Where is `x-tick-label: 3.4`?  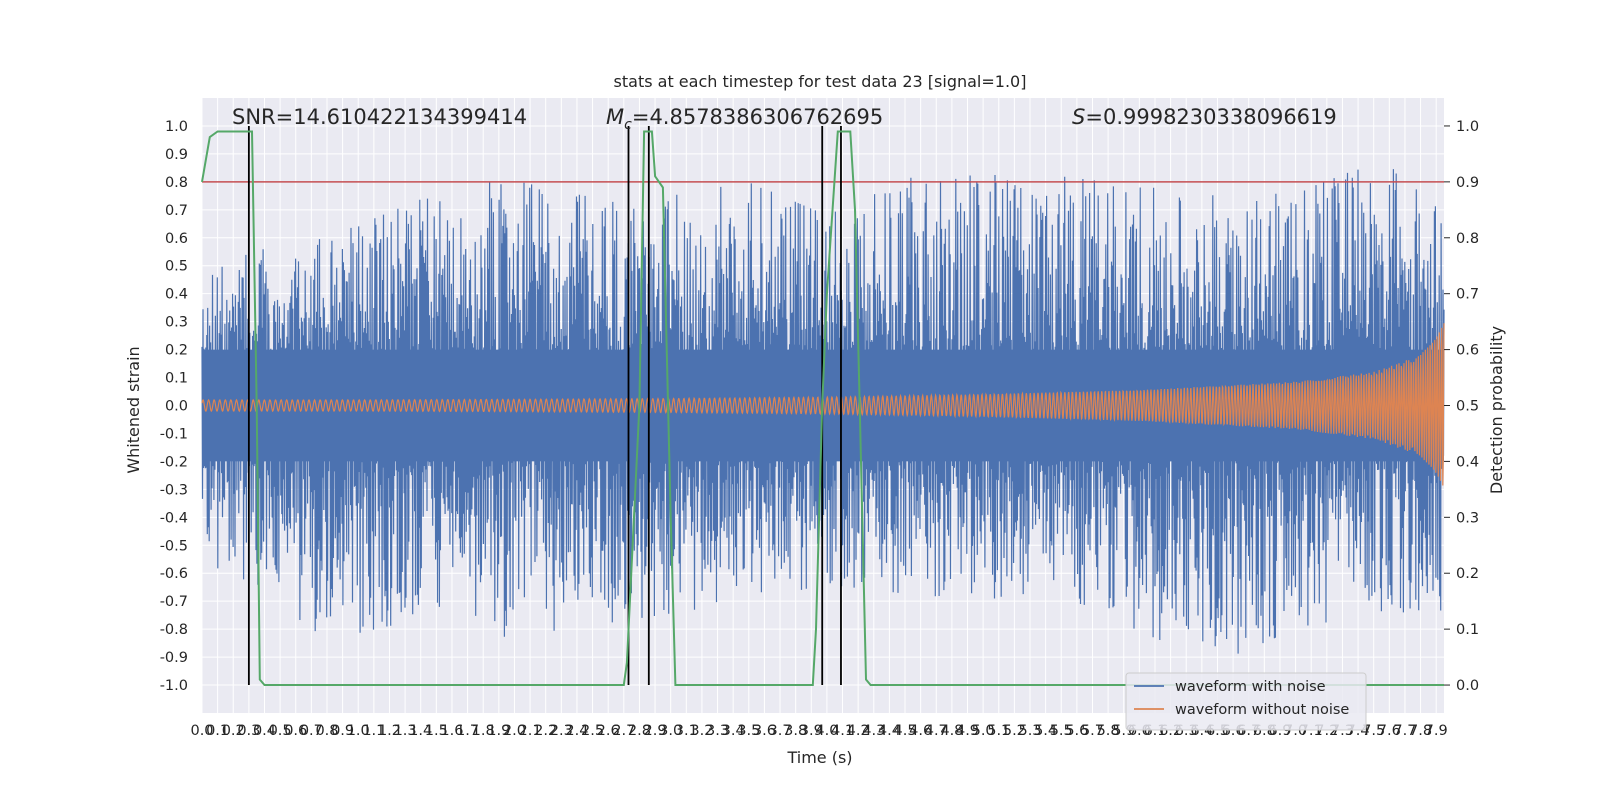
x-tick-label: 3.4 is located at coordinates (733, 731).